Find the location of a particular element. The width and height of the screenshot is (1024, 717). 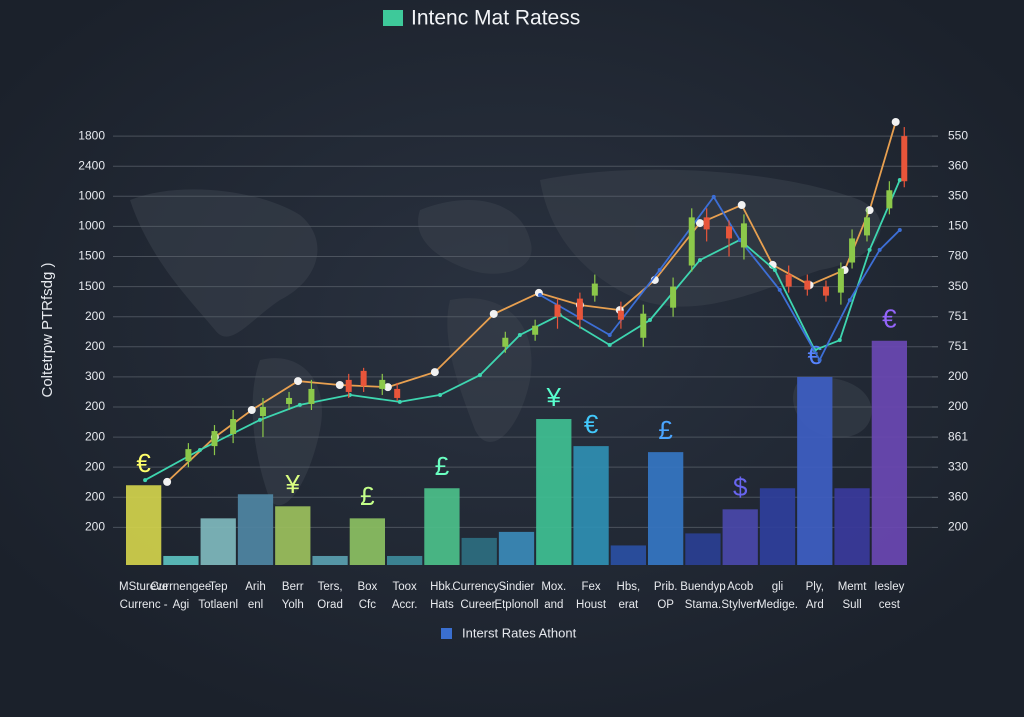

x-tick-label-line2: Agi is located at coordinates (181, 605).